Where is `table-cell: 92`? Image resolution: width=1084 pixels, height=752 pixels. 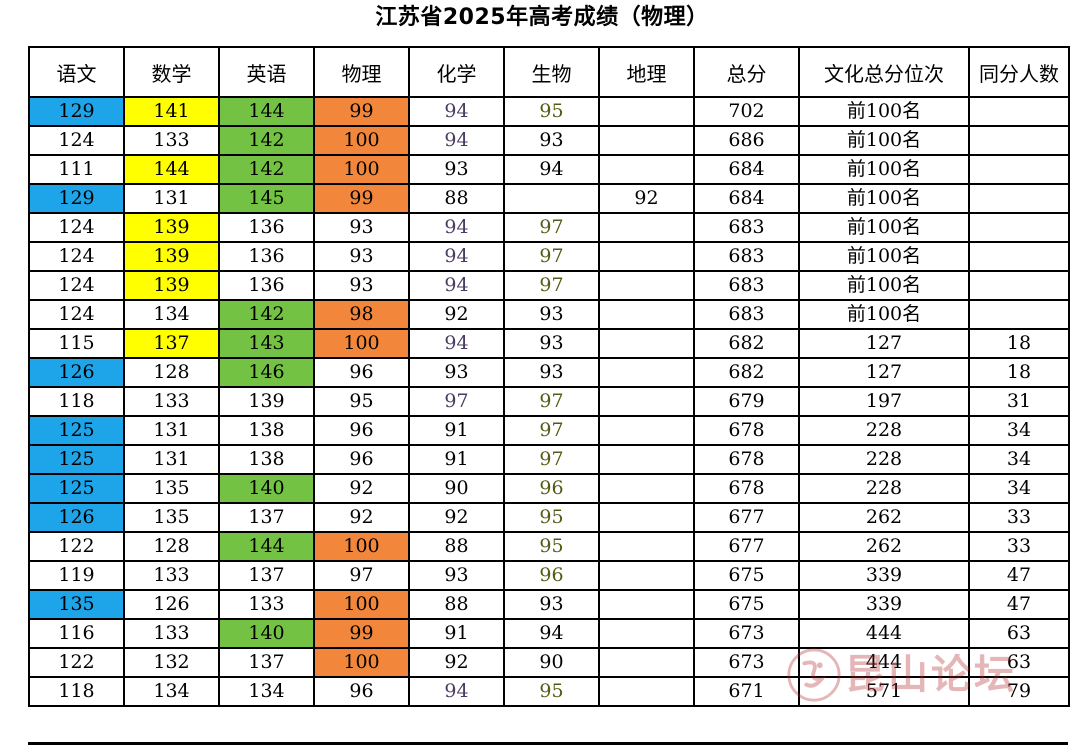 table-cell: 92 is located at coordinates (456, 314).